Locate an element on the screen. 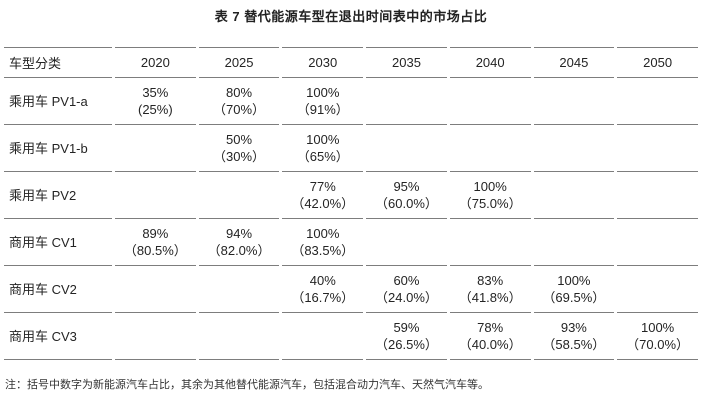  column-header-year: 2040 is located at coordinates (490, 62).